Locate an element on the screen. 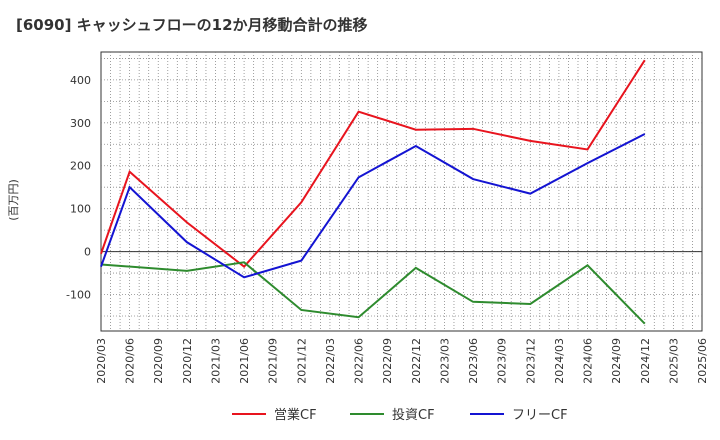  x-tick-label: 2023/09 is located at coordinates (502, 361).